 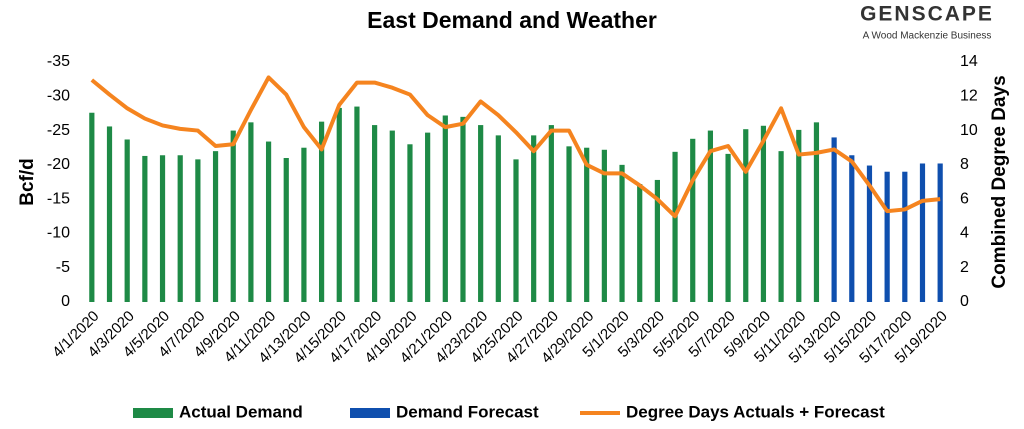 What do you see at coordinates (927, 14) in the screenshot?
I see `logo-name: GENSCAPE` at bounding box center [927, 14].